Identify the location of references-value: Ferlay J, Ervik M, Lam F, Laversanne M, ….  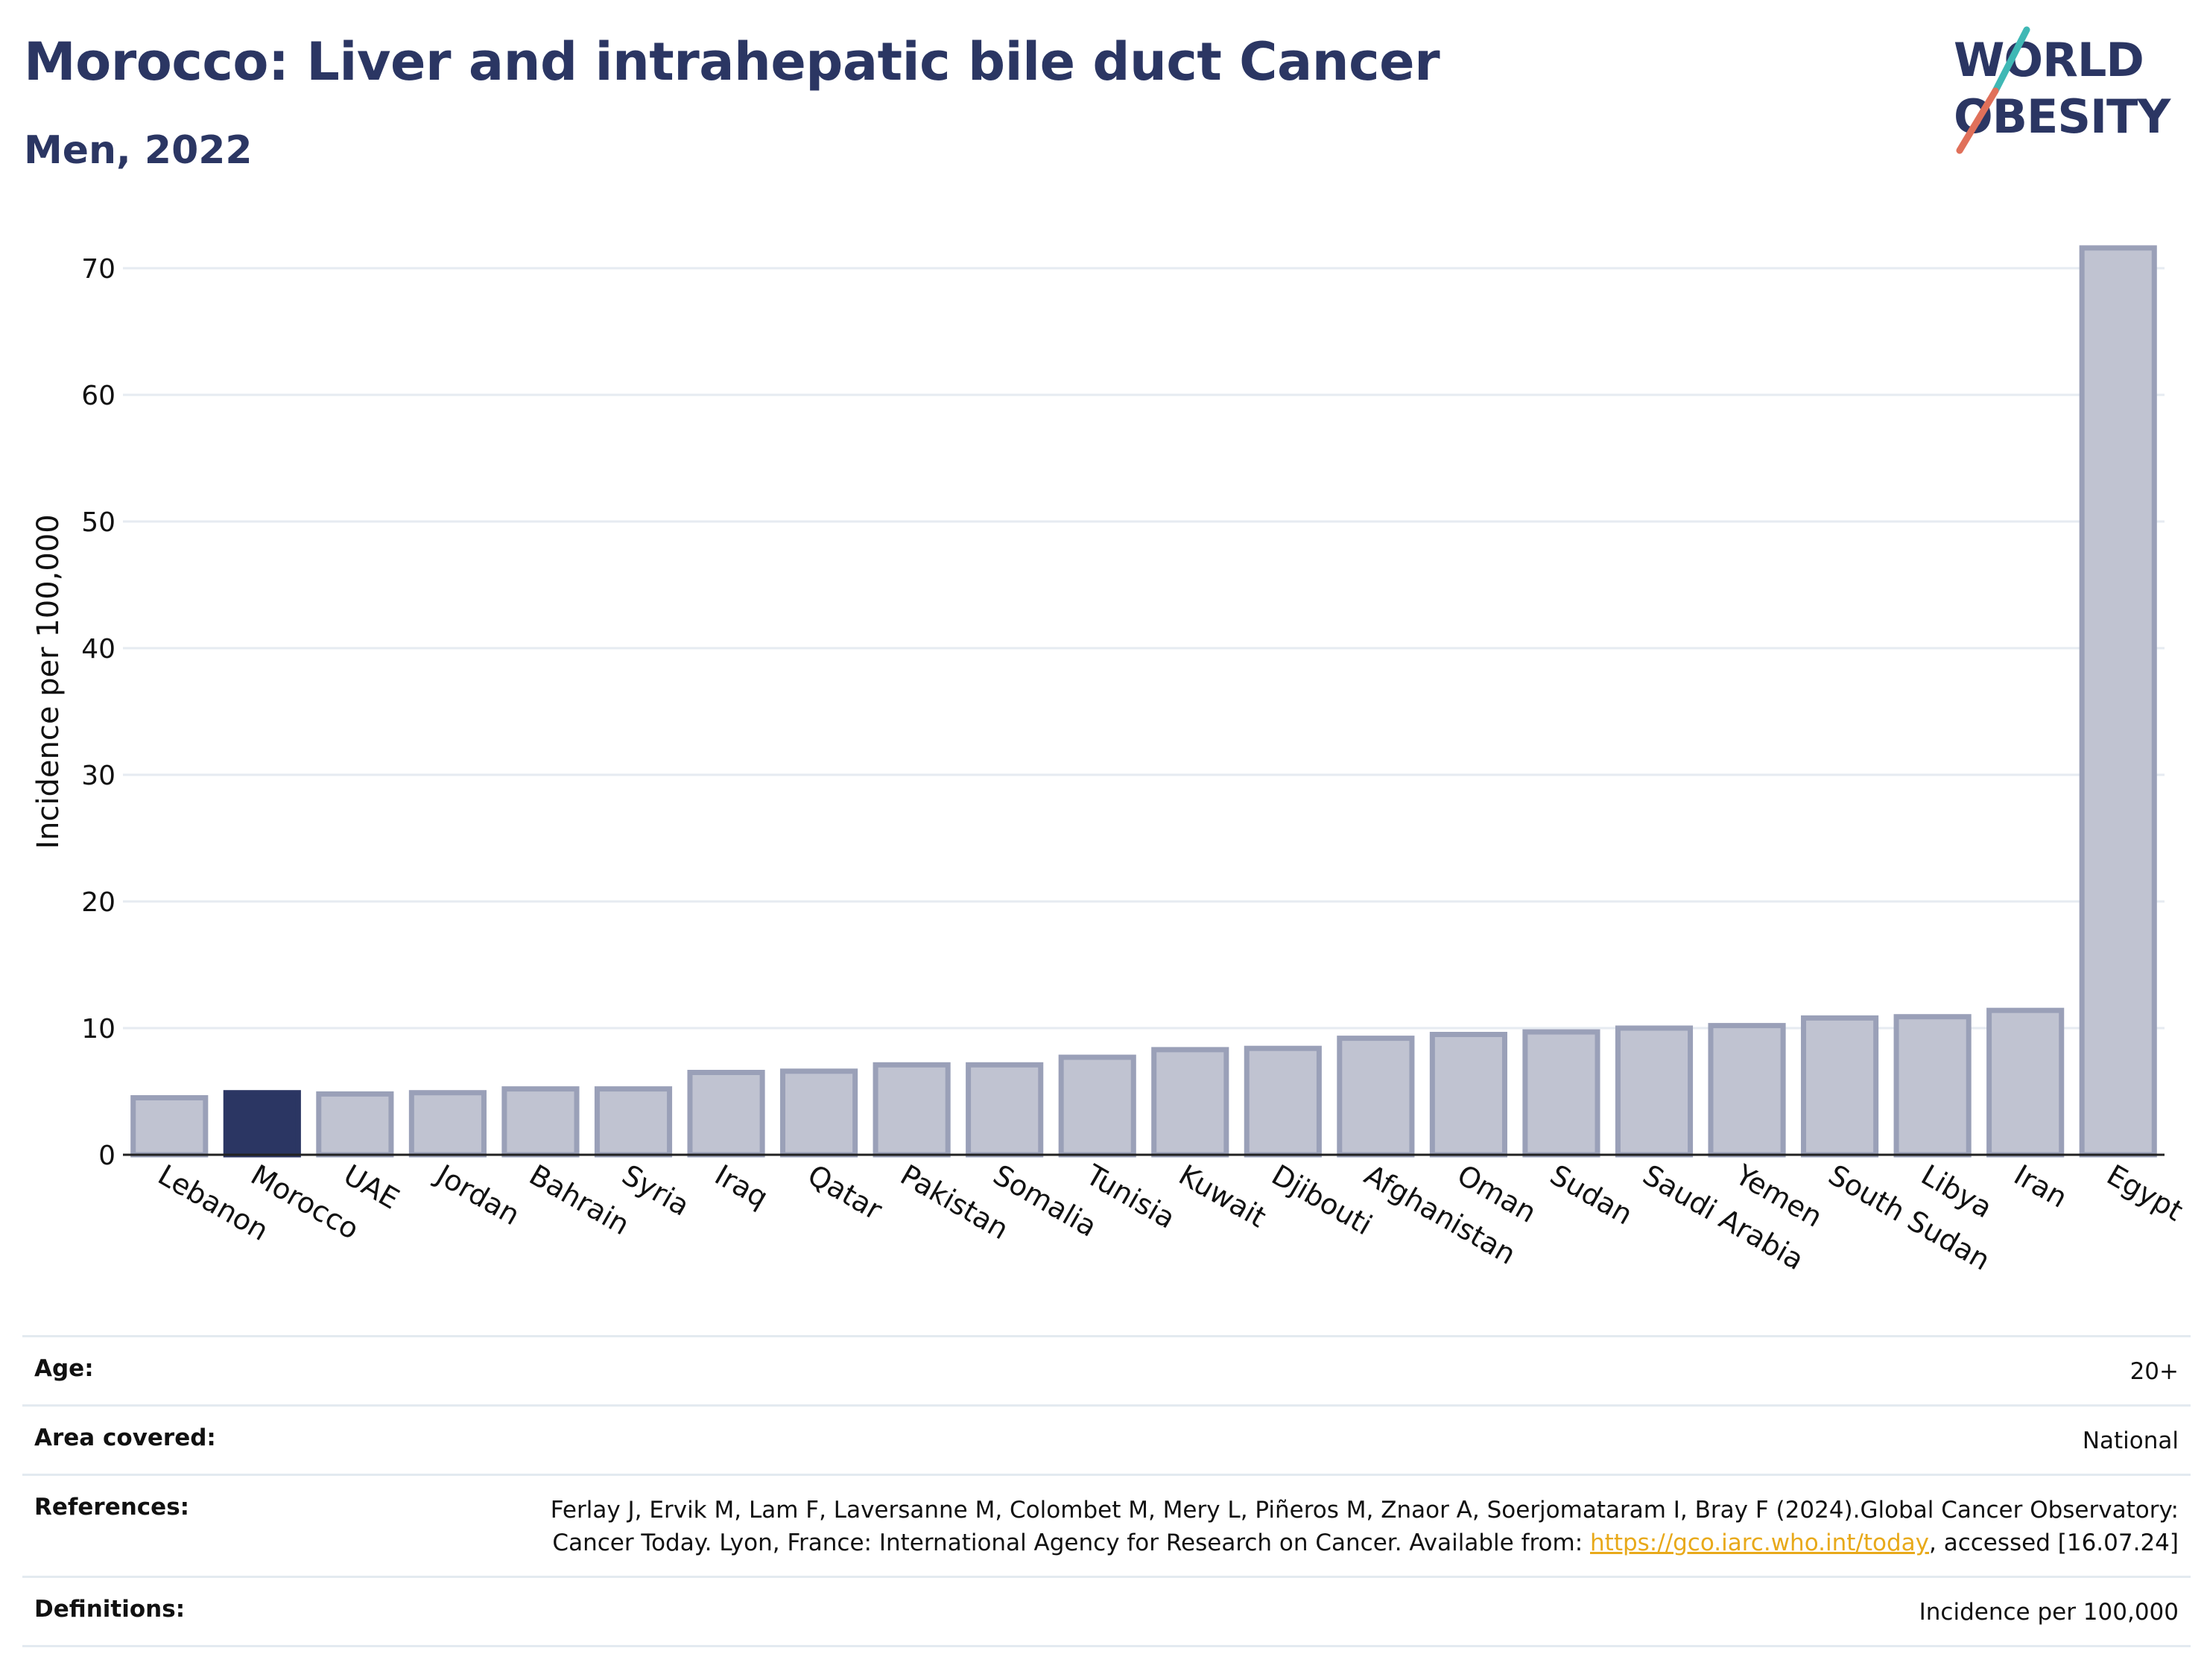
(1322, 1526).